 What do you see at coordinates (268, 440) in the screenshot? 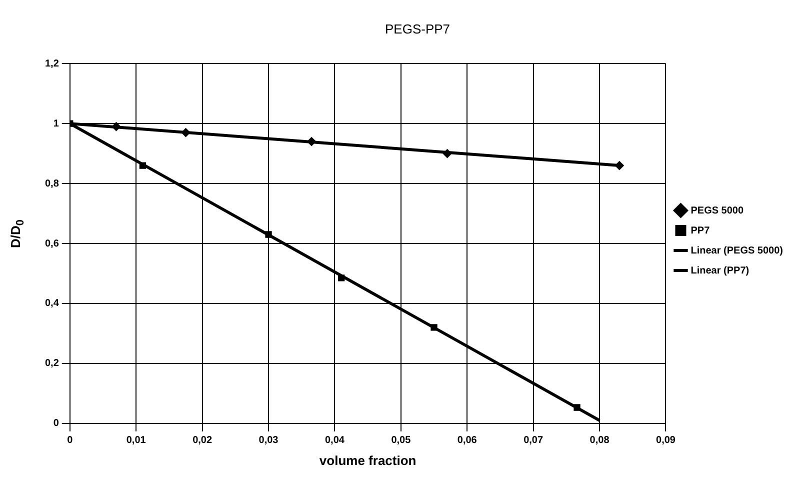
I see `x-tick-label: 0,03` at bounding box center [268, 440].